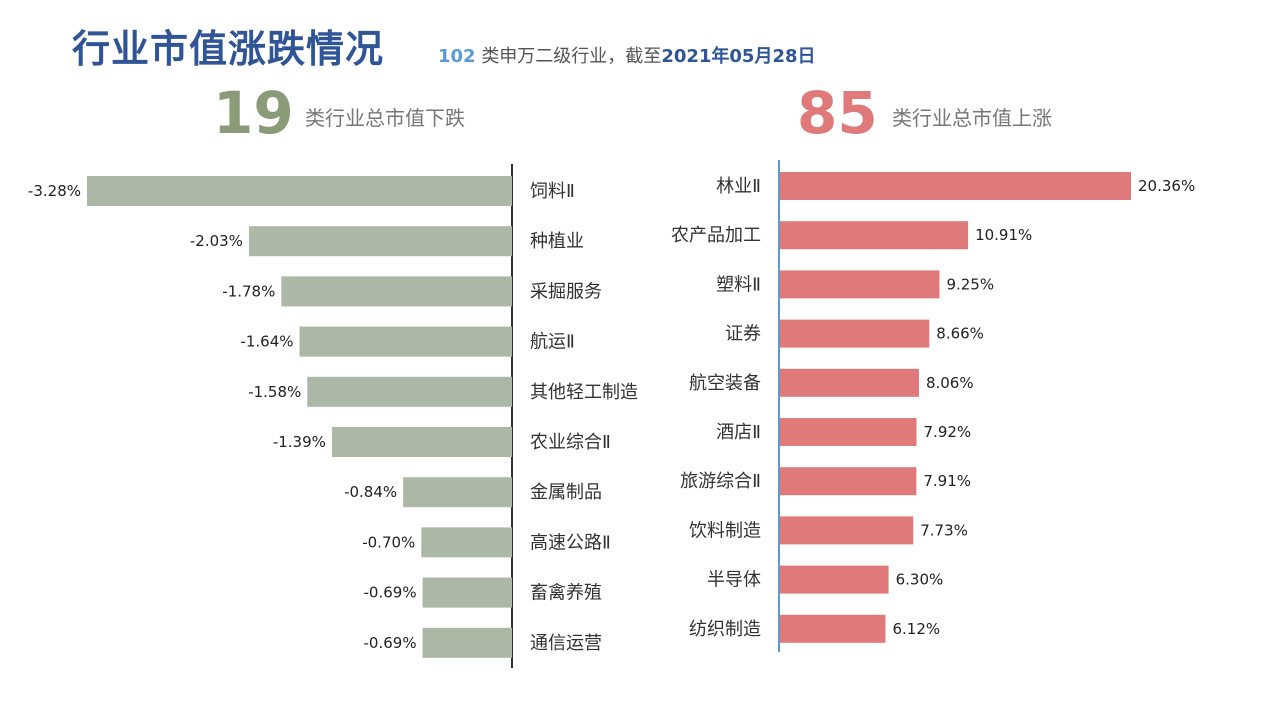 The height and width of the screenshot is (720, 1280). I want to click on page-subtitle: 102 类申万二级行业，截至2021年05月28日, so click(627, 55).